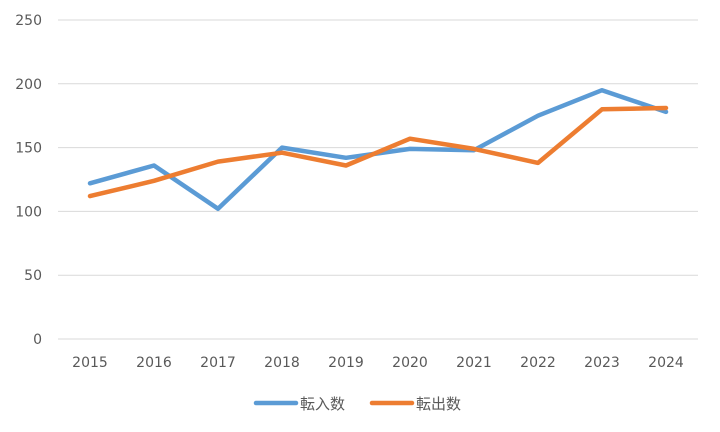 Image resolution: width=720 pixels, height=432 pixels. What do you see at coordinates (282, 363) in the screenshot?
I see `x-tick-label: 2018` at bounding box center [282, 363].